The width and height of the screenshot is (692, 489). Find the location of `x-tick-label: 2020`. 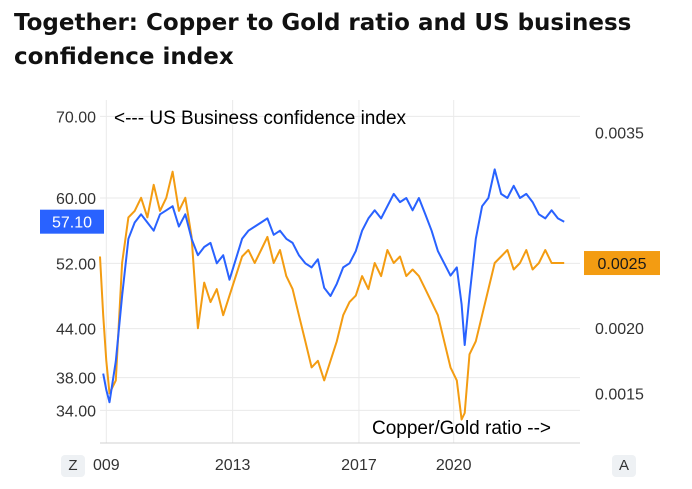

x-tick-label: 2020 is located at coordinates (454, 465).